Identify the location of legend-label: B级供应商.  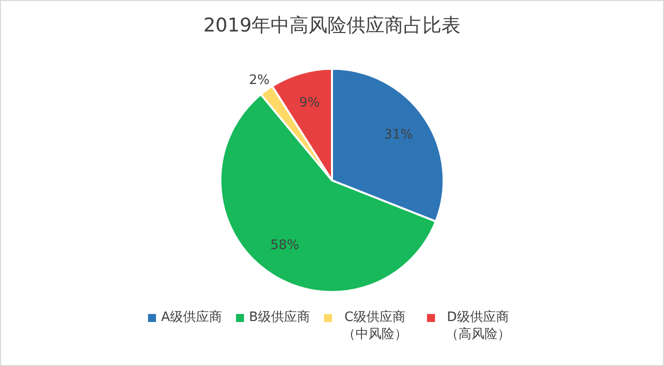
(279, 317).